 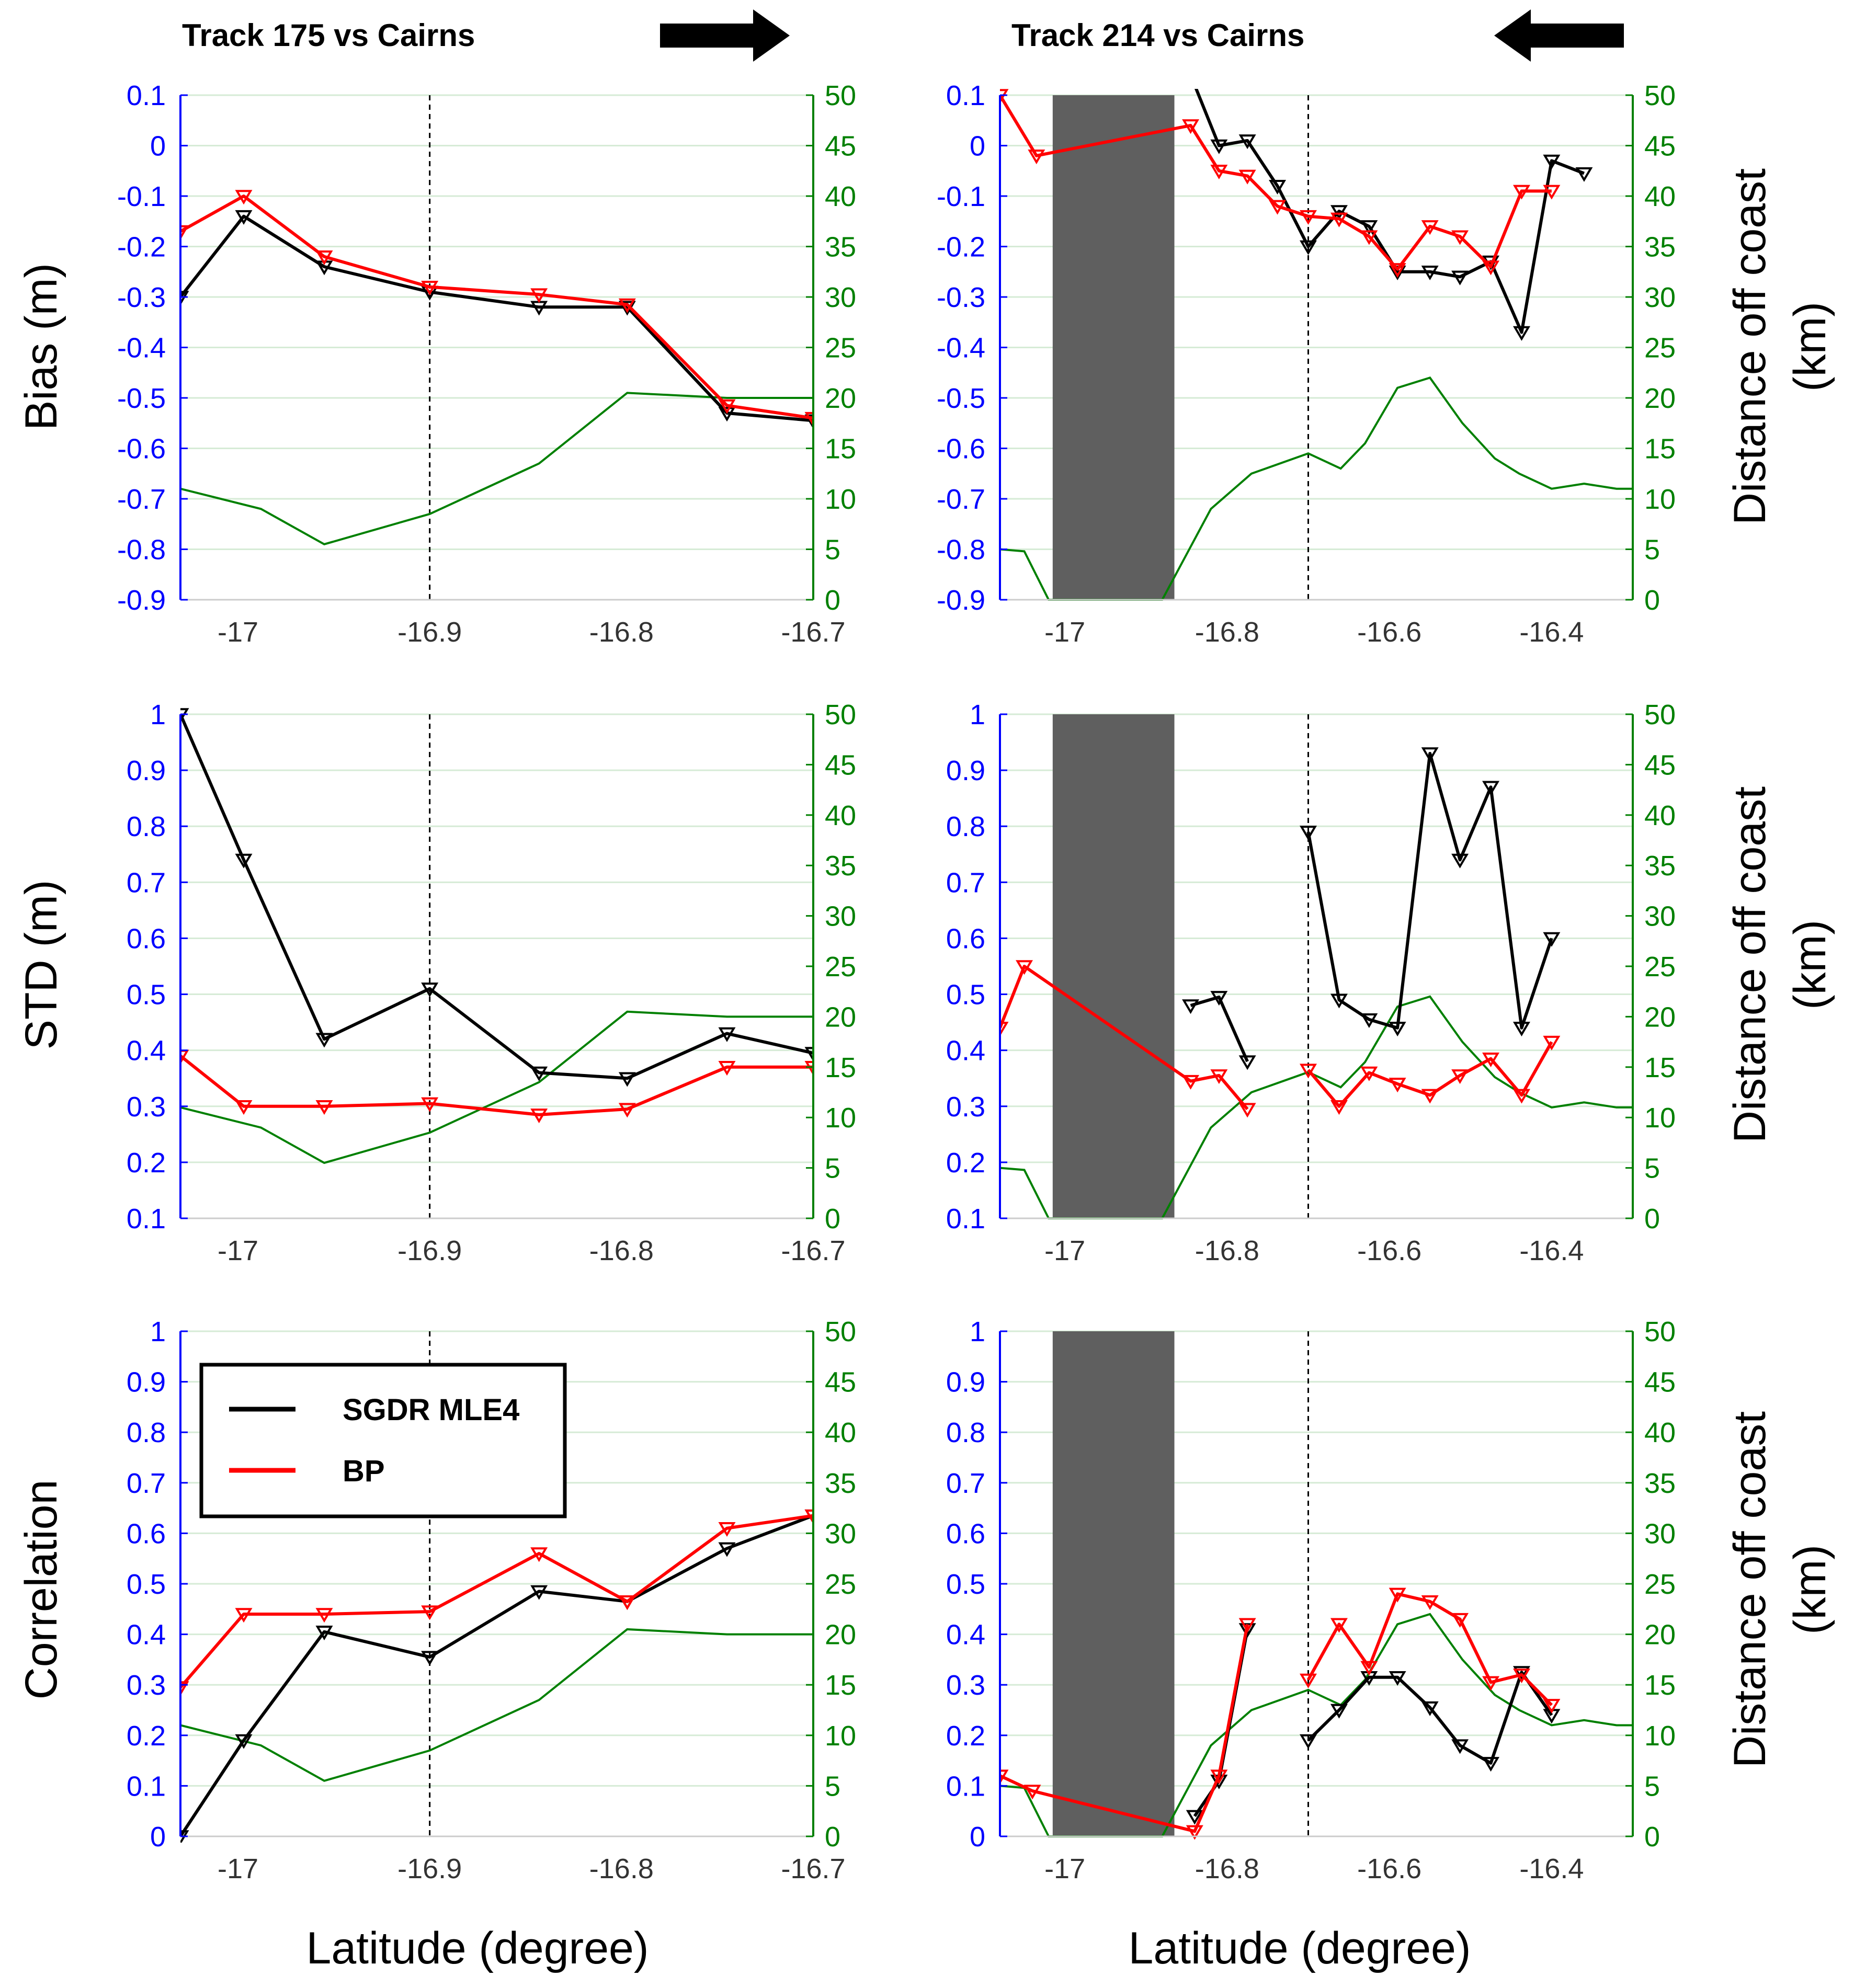 I want to click on t175-std-y2tick-label: 45, so click(x=840, y=765).